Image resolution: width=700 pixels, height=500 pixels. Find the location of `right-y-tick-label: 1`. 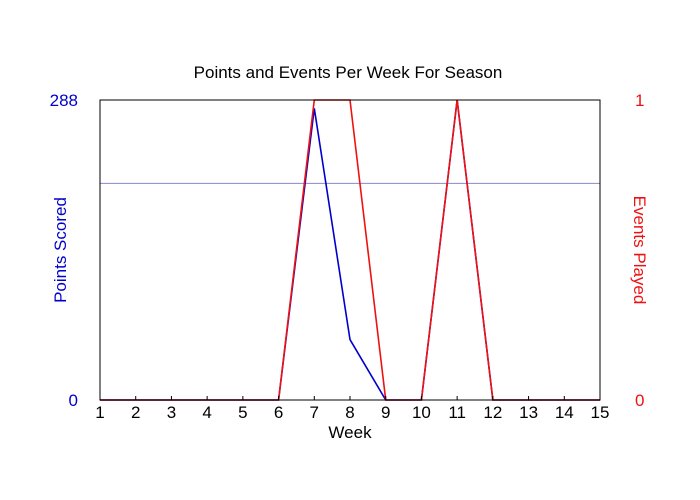

right-y-tick-label: 1 is located at coordinates (639, 100).